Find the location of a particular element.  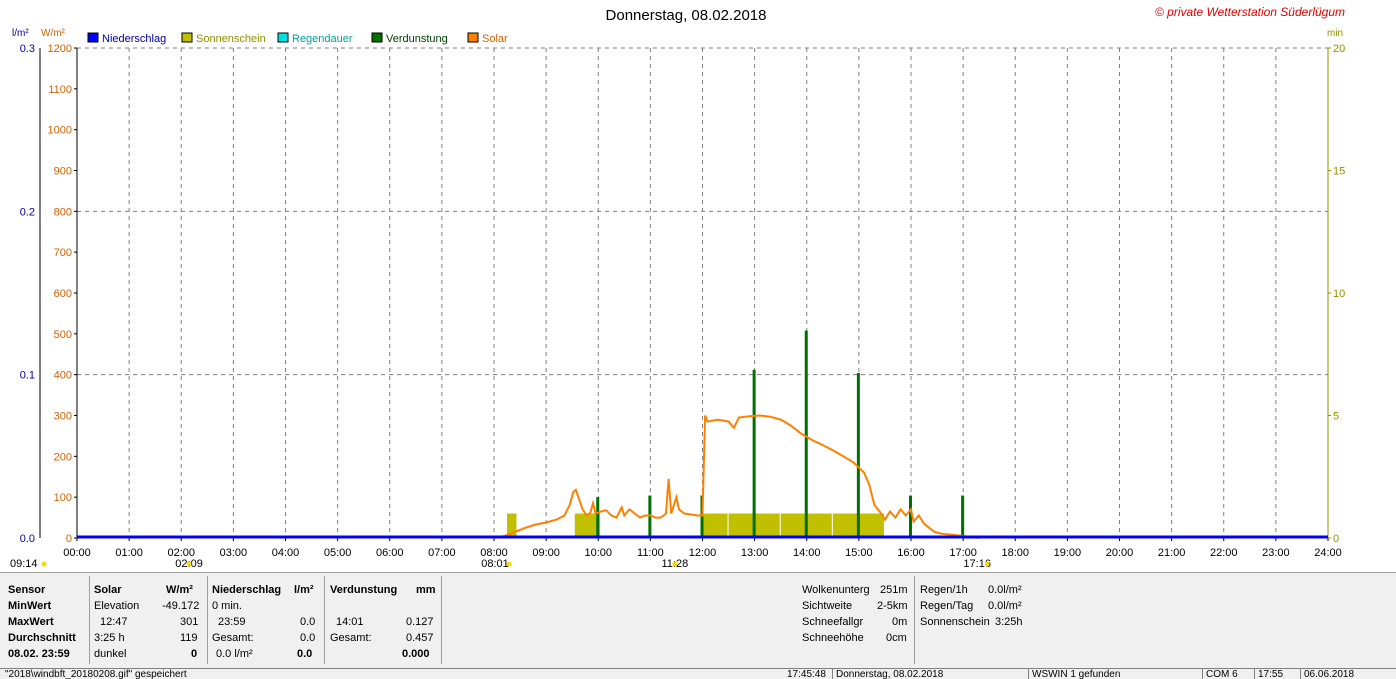

y-left-inner-tick-label: 200 is located at coordinates (63, 457).